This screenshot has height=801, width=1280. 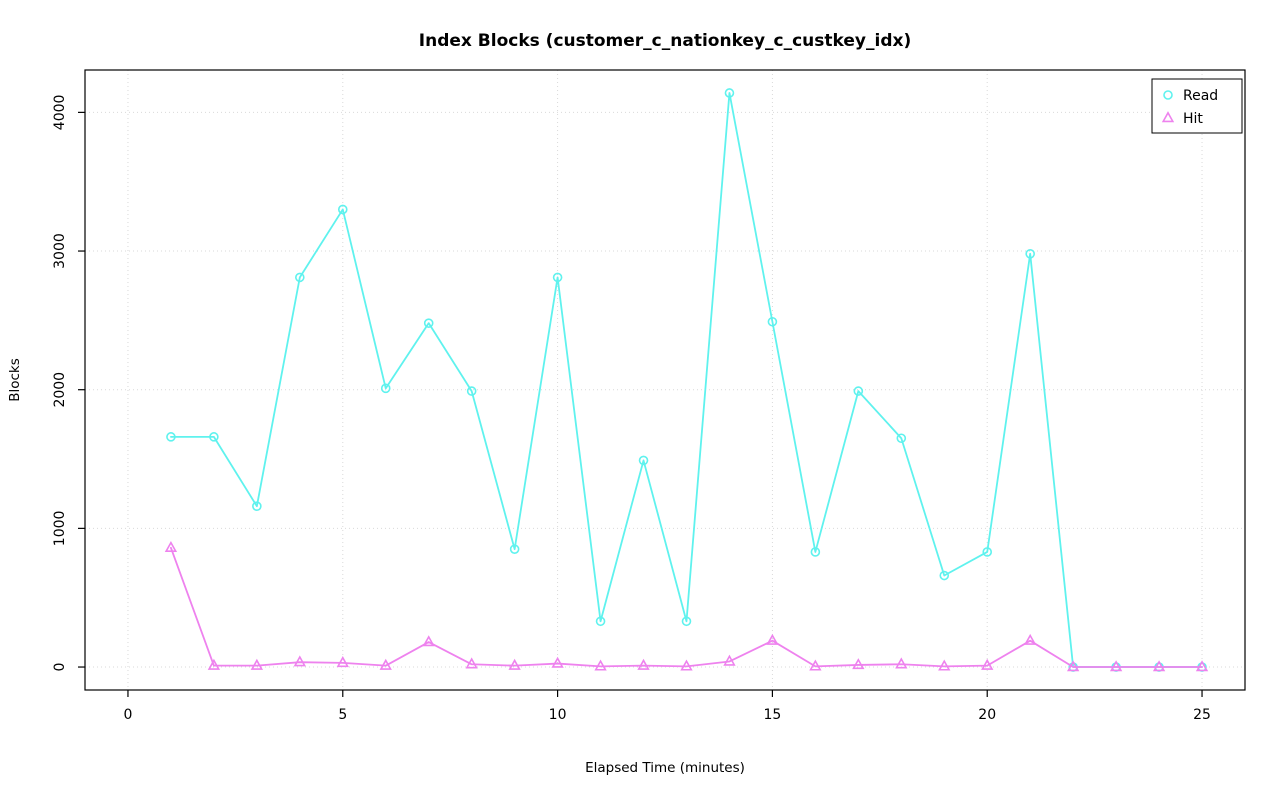 What do you see at coordinates (60, 251) in the screenshot?
I see `y-tick-label: 3000` at bounding box center [60, 251].